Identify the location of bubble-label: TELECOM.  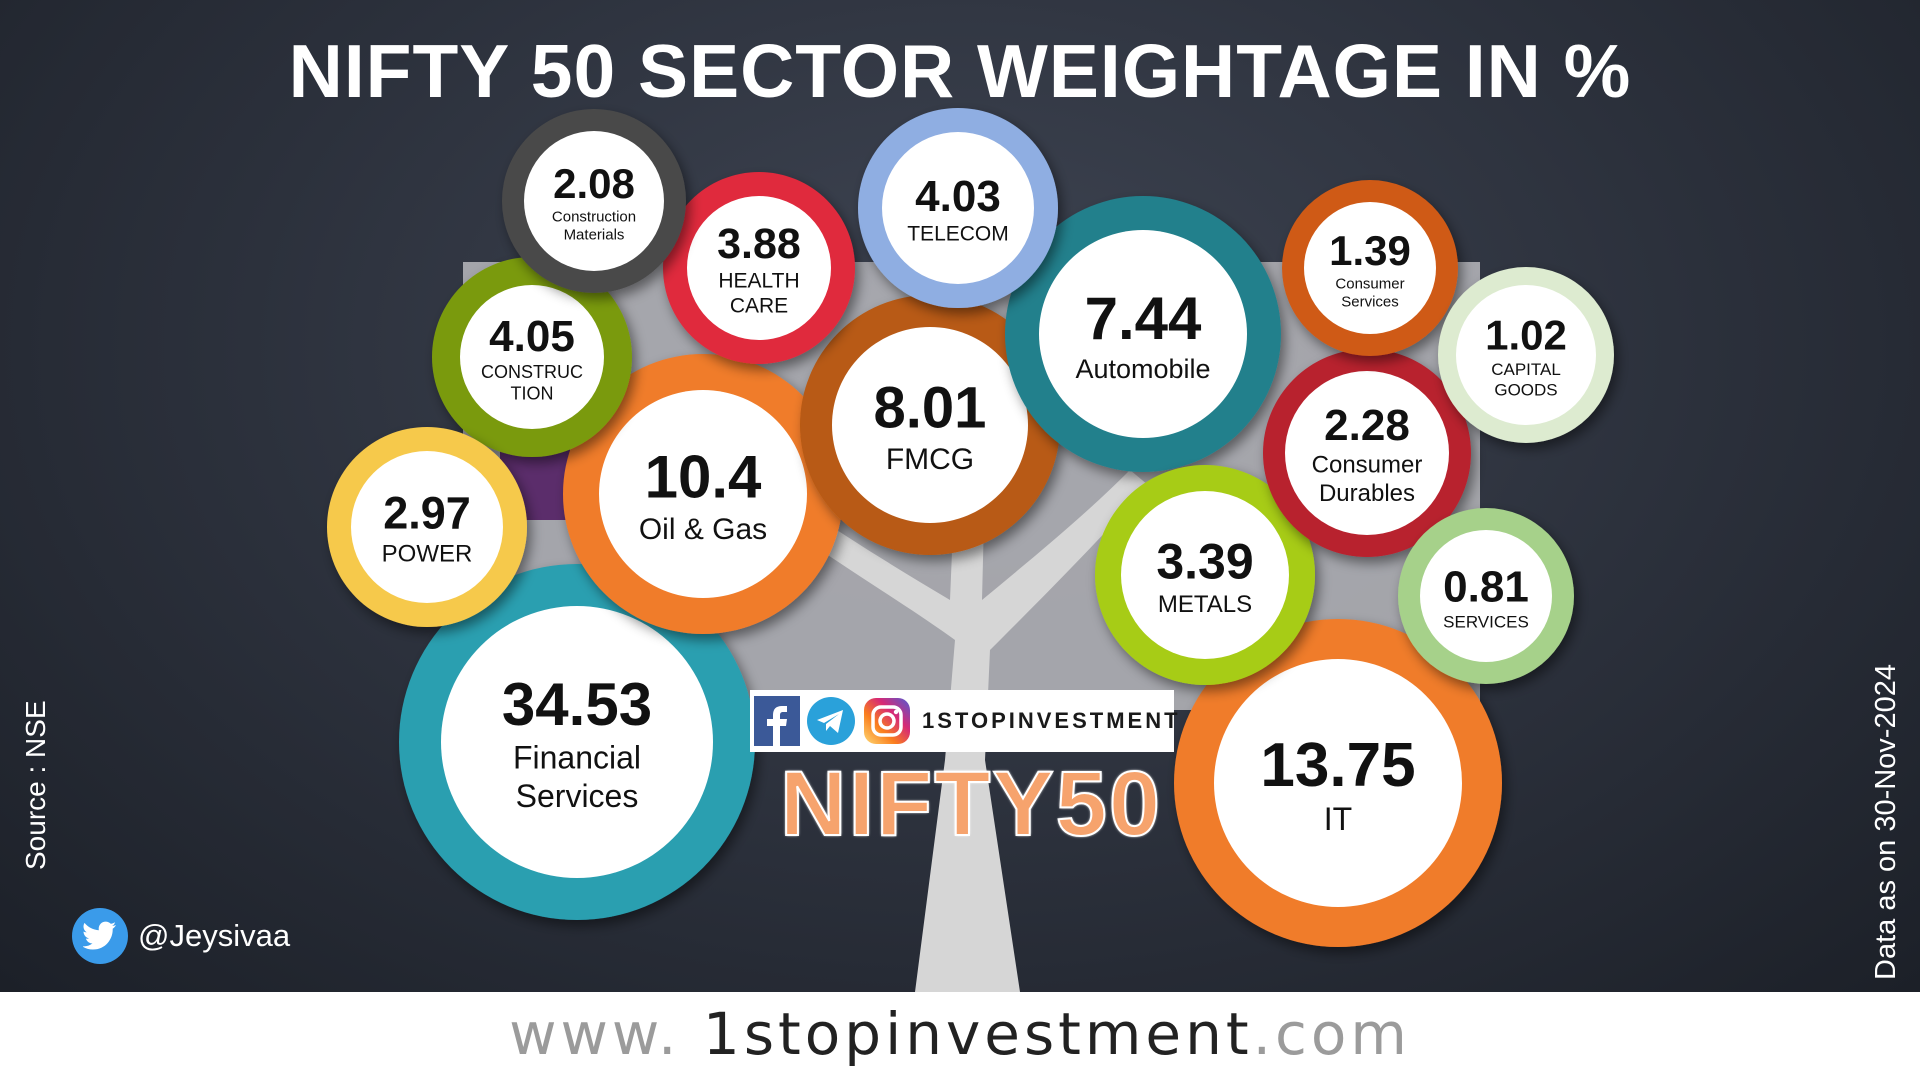
(958, 234).